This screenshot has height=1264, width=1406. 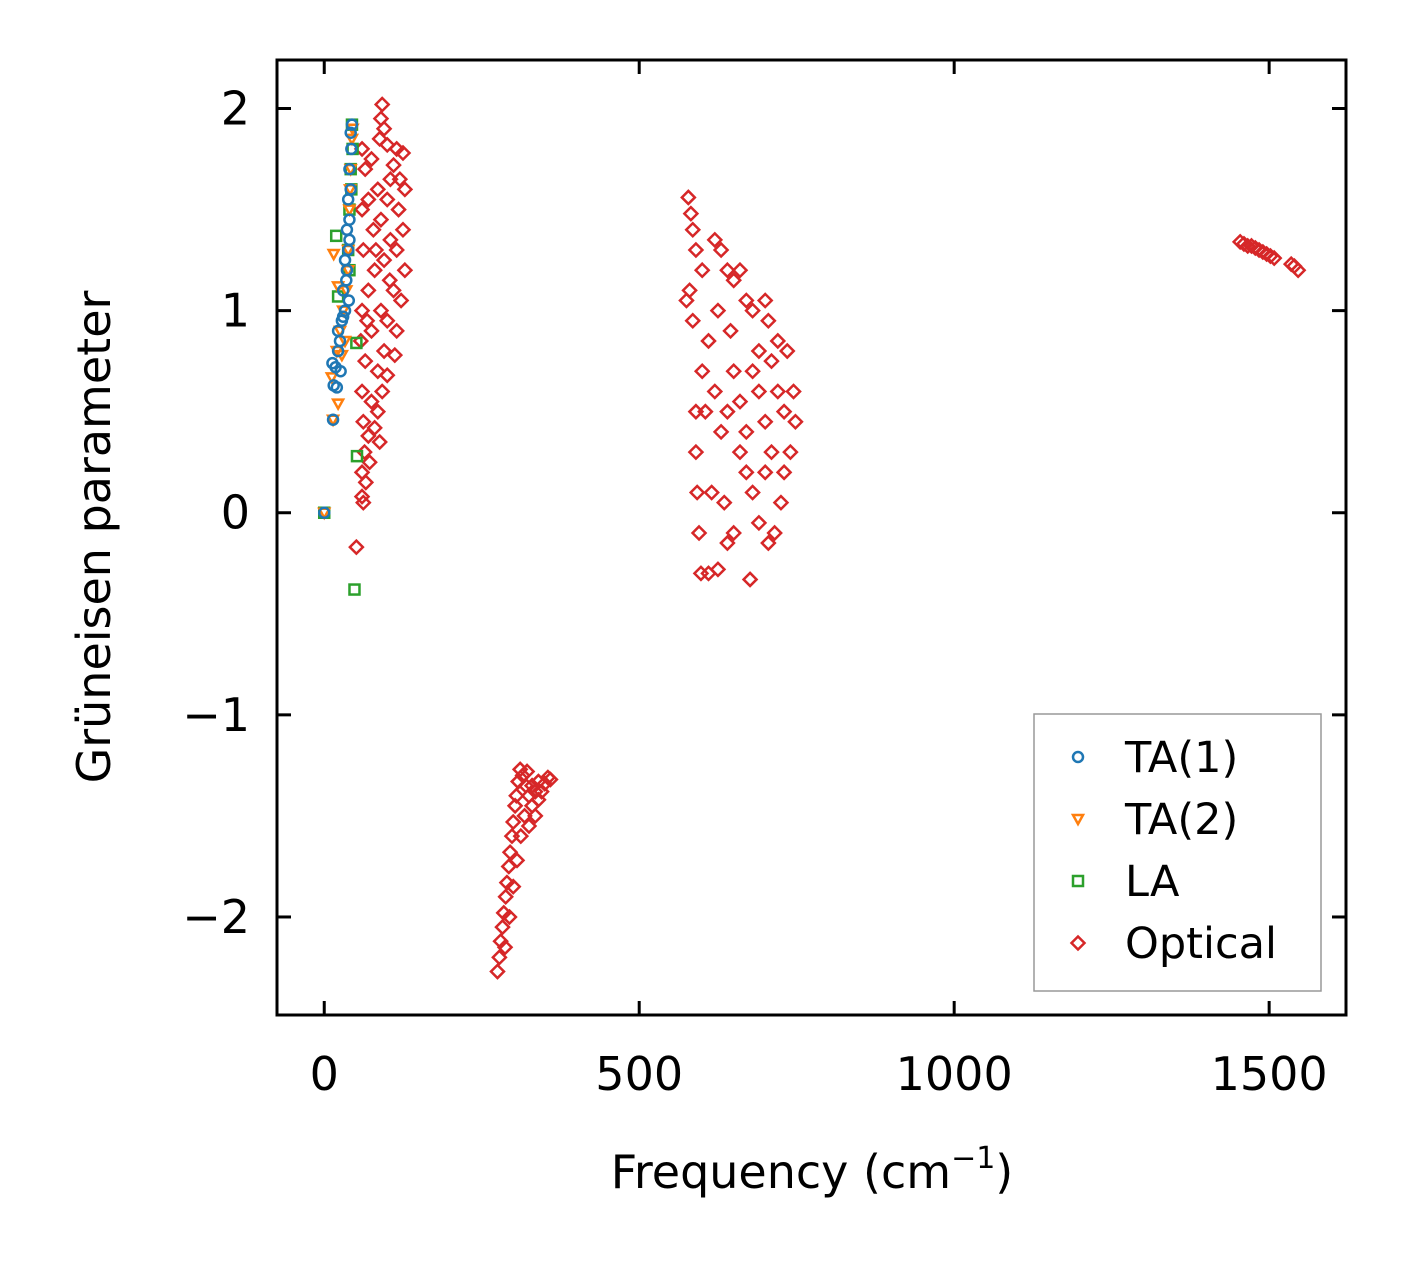 I want to click on legend-label: LA, so click(x=1152, y=882).